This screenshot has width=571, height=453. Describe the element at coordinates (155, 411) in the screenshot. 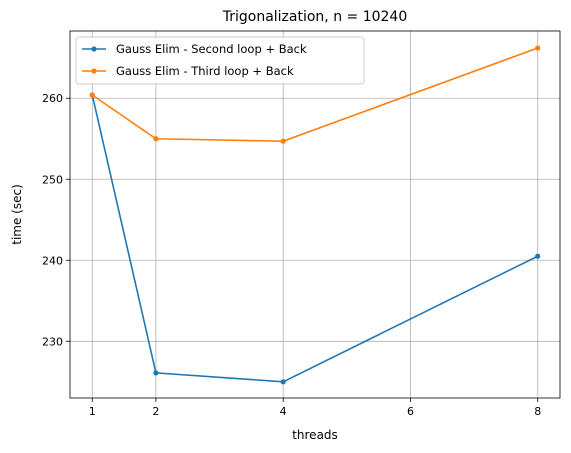

I see `x-tick-label: 2` at that location.